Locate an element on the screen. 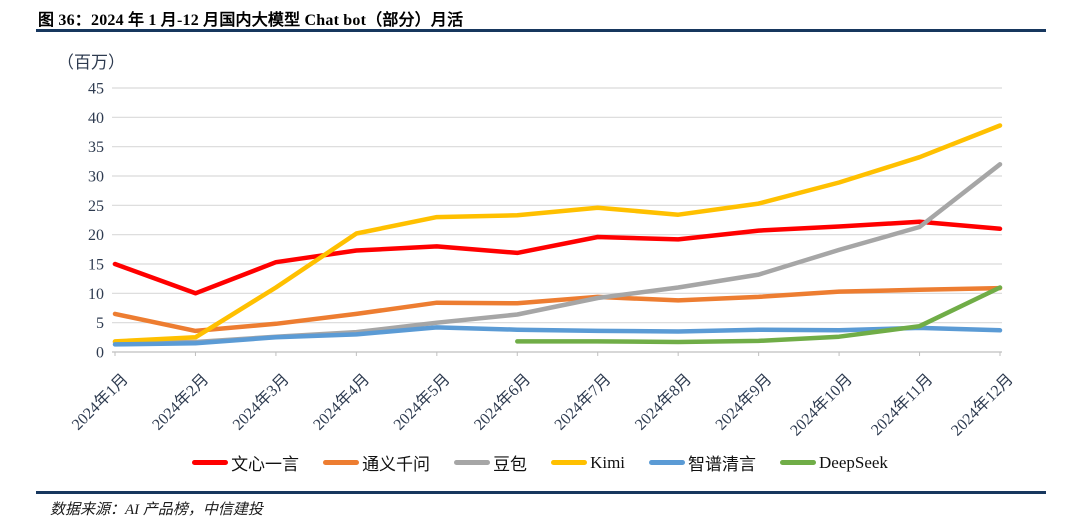 The width and height of the screenshot is (1080, 524). y-axis-tick-label: 35 is located at coordinates (96, 147).